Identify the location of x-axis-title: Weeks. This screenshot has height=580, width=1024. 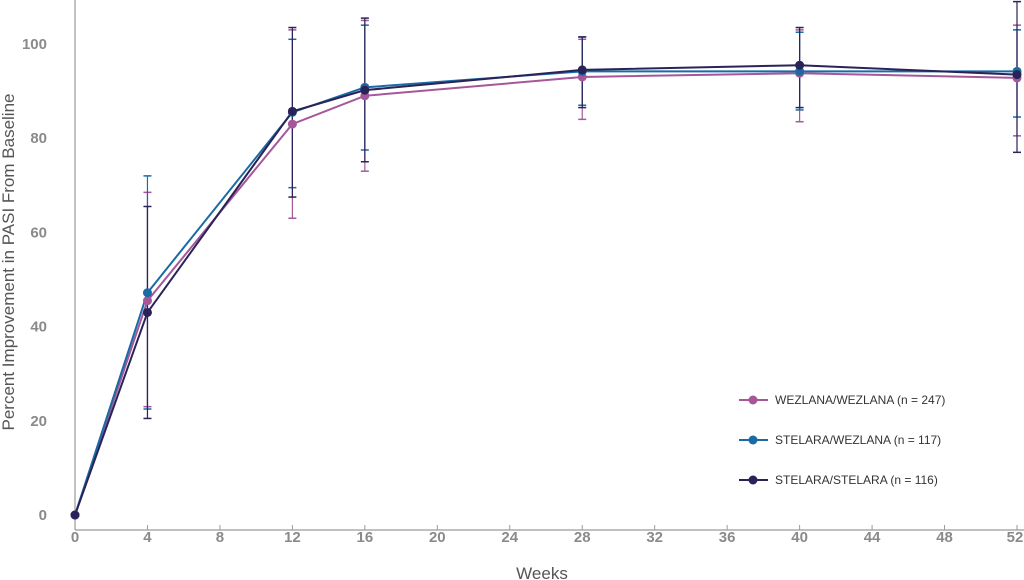
(542, 572).